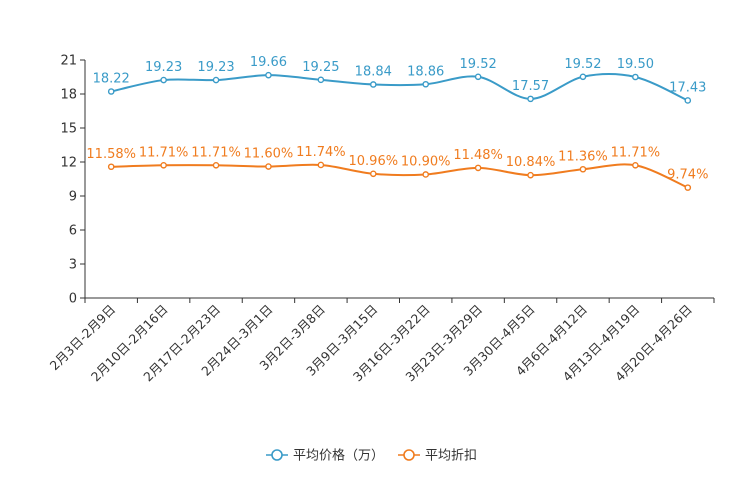 Image resolution: width=744 pixels, height=496 pixels. I want to click on y-tick-label: 18, so click(68, 95).